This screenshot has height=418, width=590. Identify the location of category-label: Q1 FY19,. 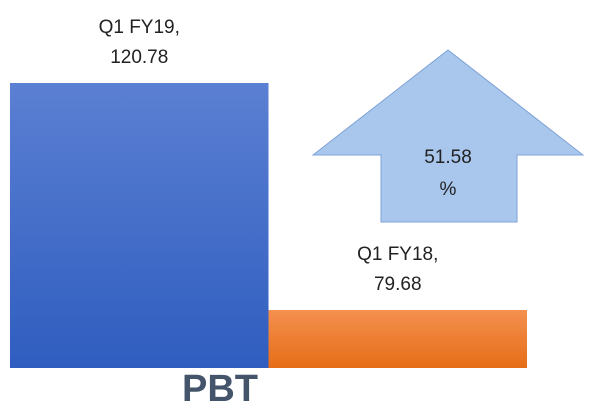
(139, 27).